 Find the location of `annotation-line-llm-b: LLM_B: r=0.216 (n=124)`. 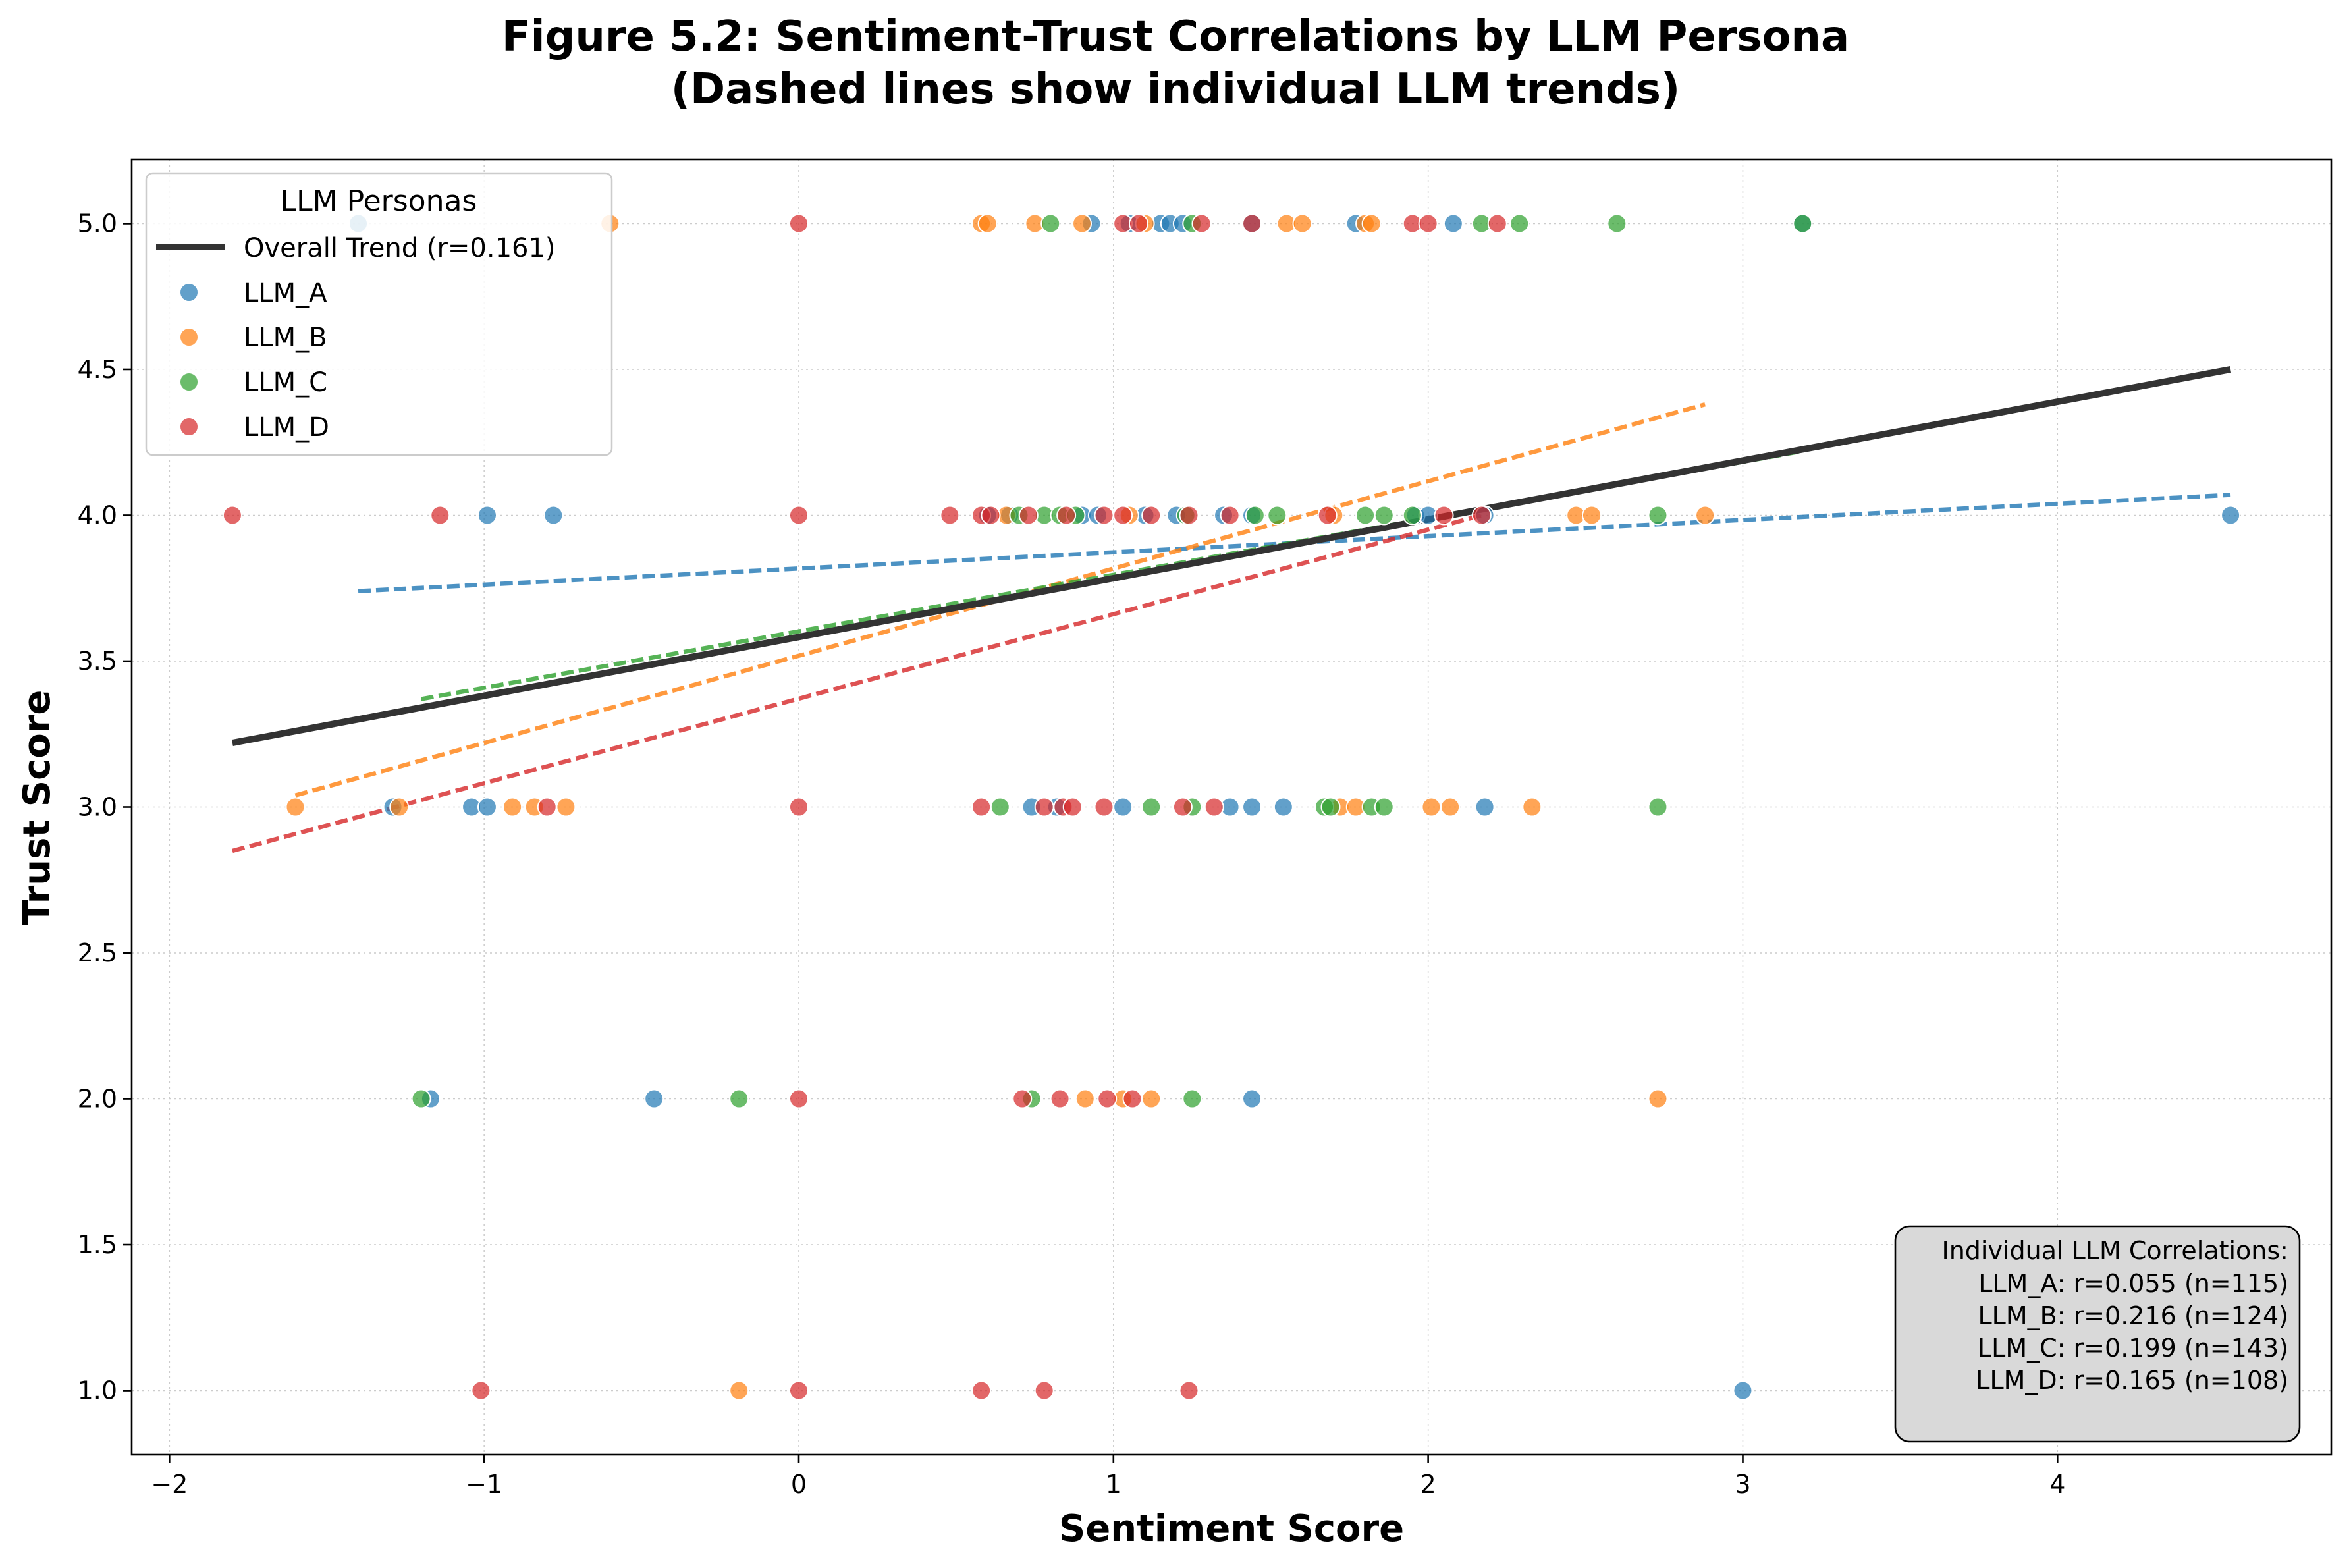

annotation-line-llm-b: LLM_B: r=0.216 (n=124) is located at coordinates (2133, 1315).